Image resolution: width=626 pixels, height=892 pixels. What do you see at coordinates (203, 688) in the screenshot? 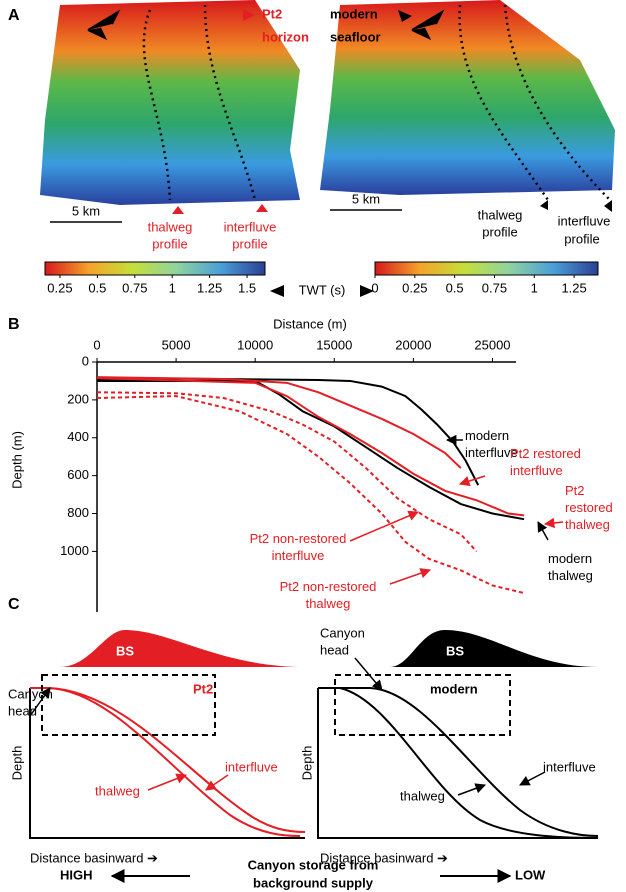
I see `title: Pt2` at bounding box center [203, 688].